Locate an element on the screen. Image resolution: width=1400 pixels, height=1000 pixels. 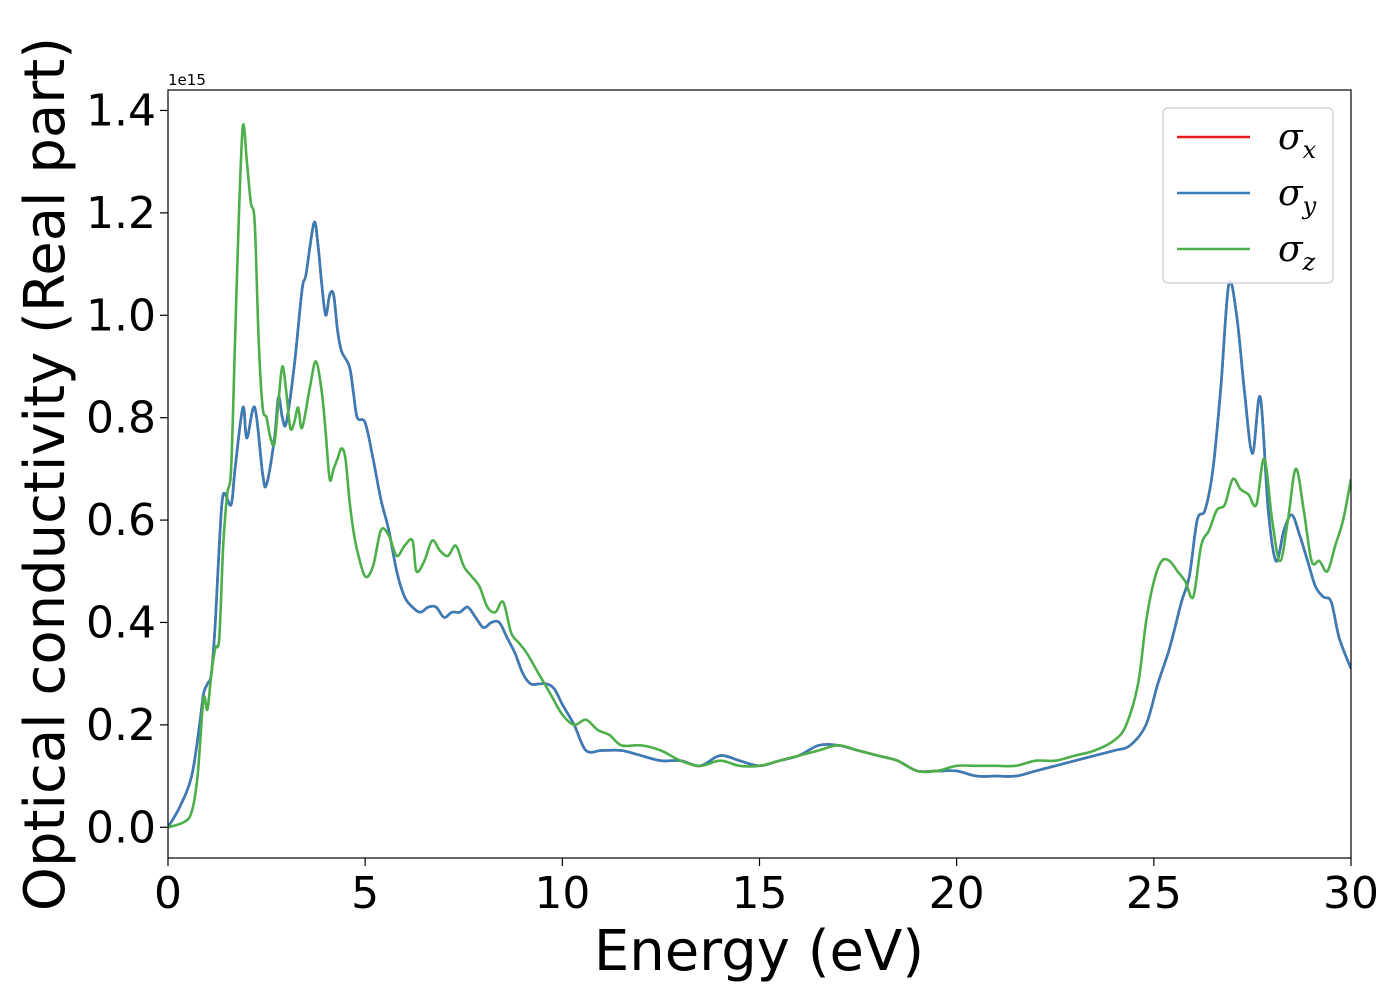
x-tick-label: 15 is located at coordinates (760, 893).